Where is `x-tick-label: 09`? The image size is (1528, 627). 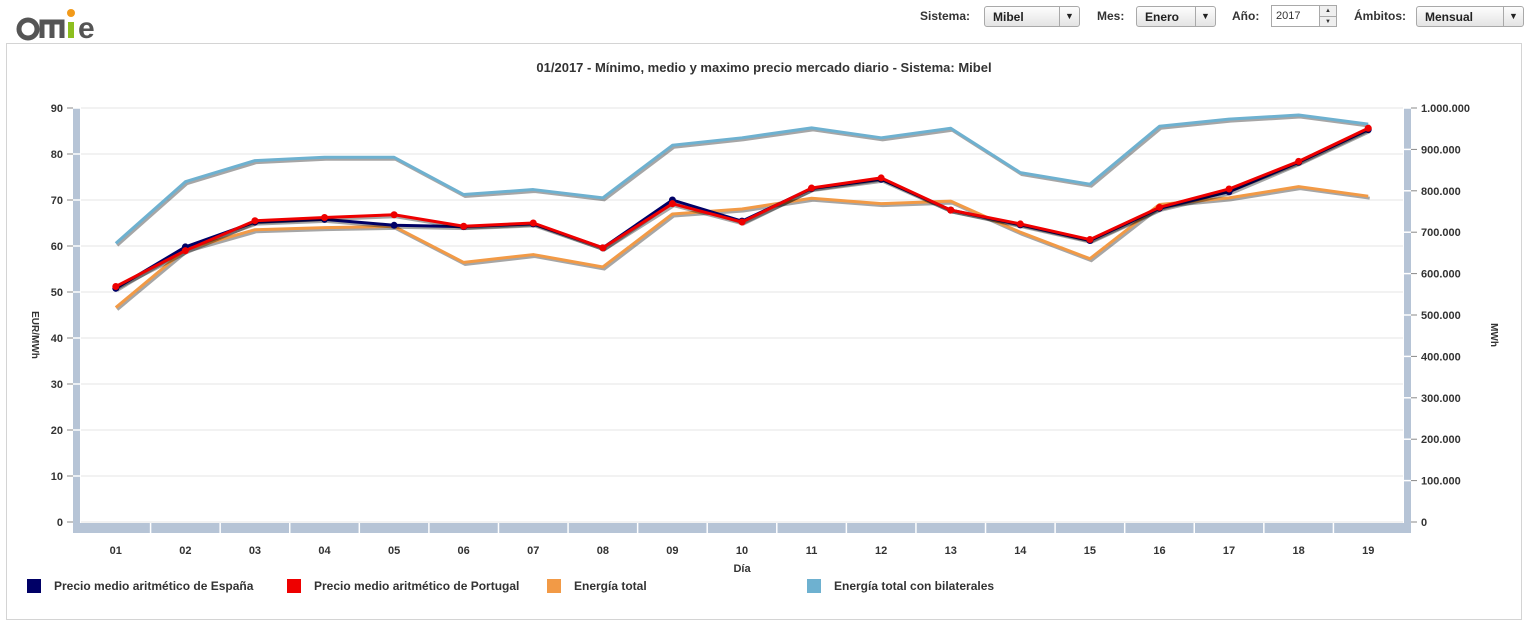 x-tick-label: 09 is located at coordinates (672, 551).